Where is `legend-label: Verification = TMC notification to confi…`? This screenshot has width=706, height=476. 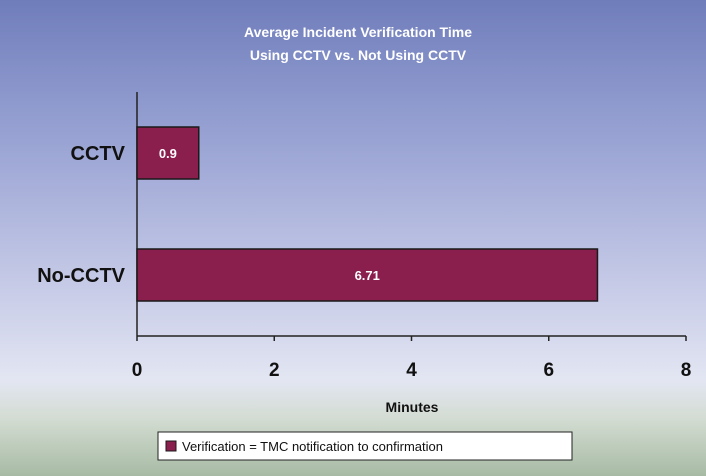 legend-label: Verification = TMC notification to confi… is located at coordinates (312, 446).